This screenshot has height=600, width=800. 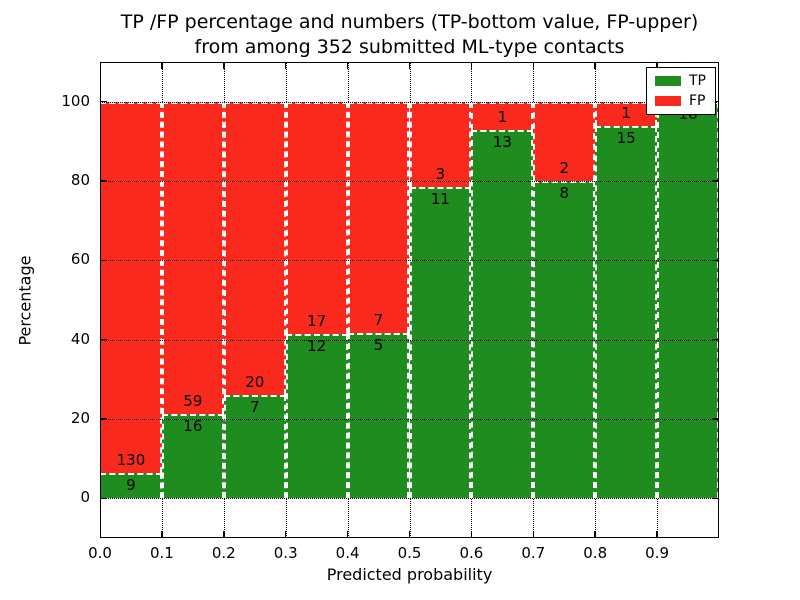 What do you see at coordinates (285, 553) in the screenshot?
I see `x-tick-label: 0.3` at bounding box center [285, 553].